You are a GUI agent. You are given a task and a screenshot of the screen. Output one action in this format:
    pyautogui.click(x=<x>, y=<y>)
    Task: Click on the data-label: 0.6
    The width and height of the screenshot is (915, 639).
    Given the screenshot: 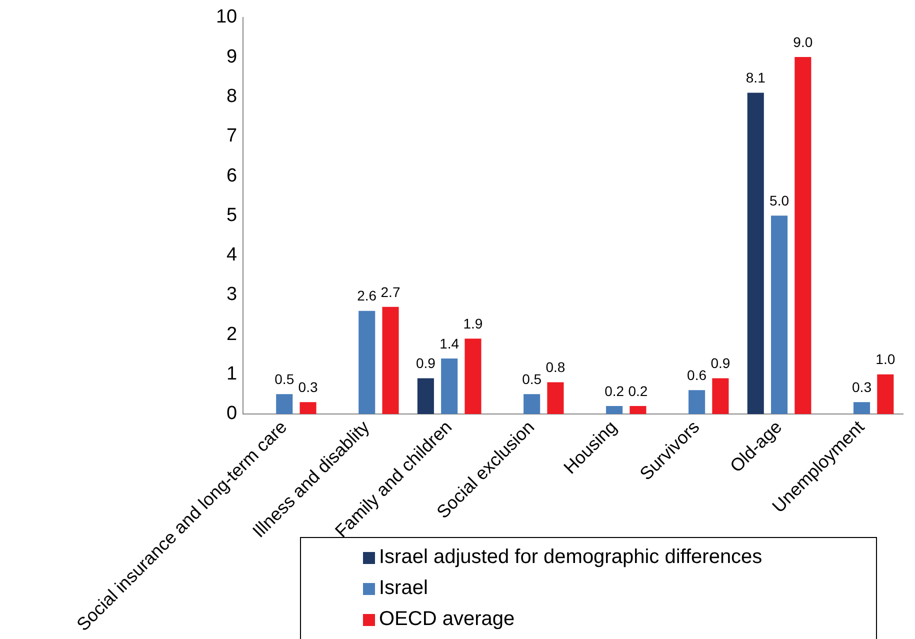 What is the action you would take?
    pyautogui.click(x=697, y=375)
    